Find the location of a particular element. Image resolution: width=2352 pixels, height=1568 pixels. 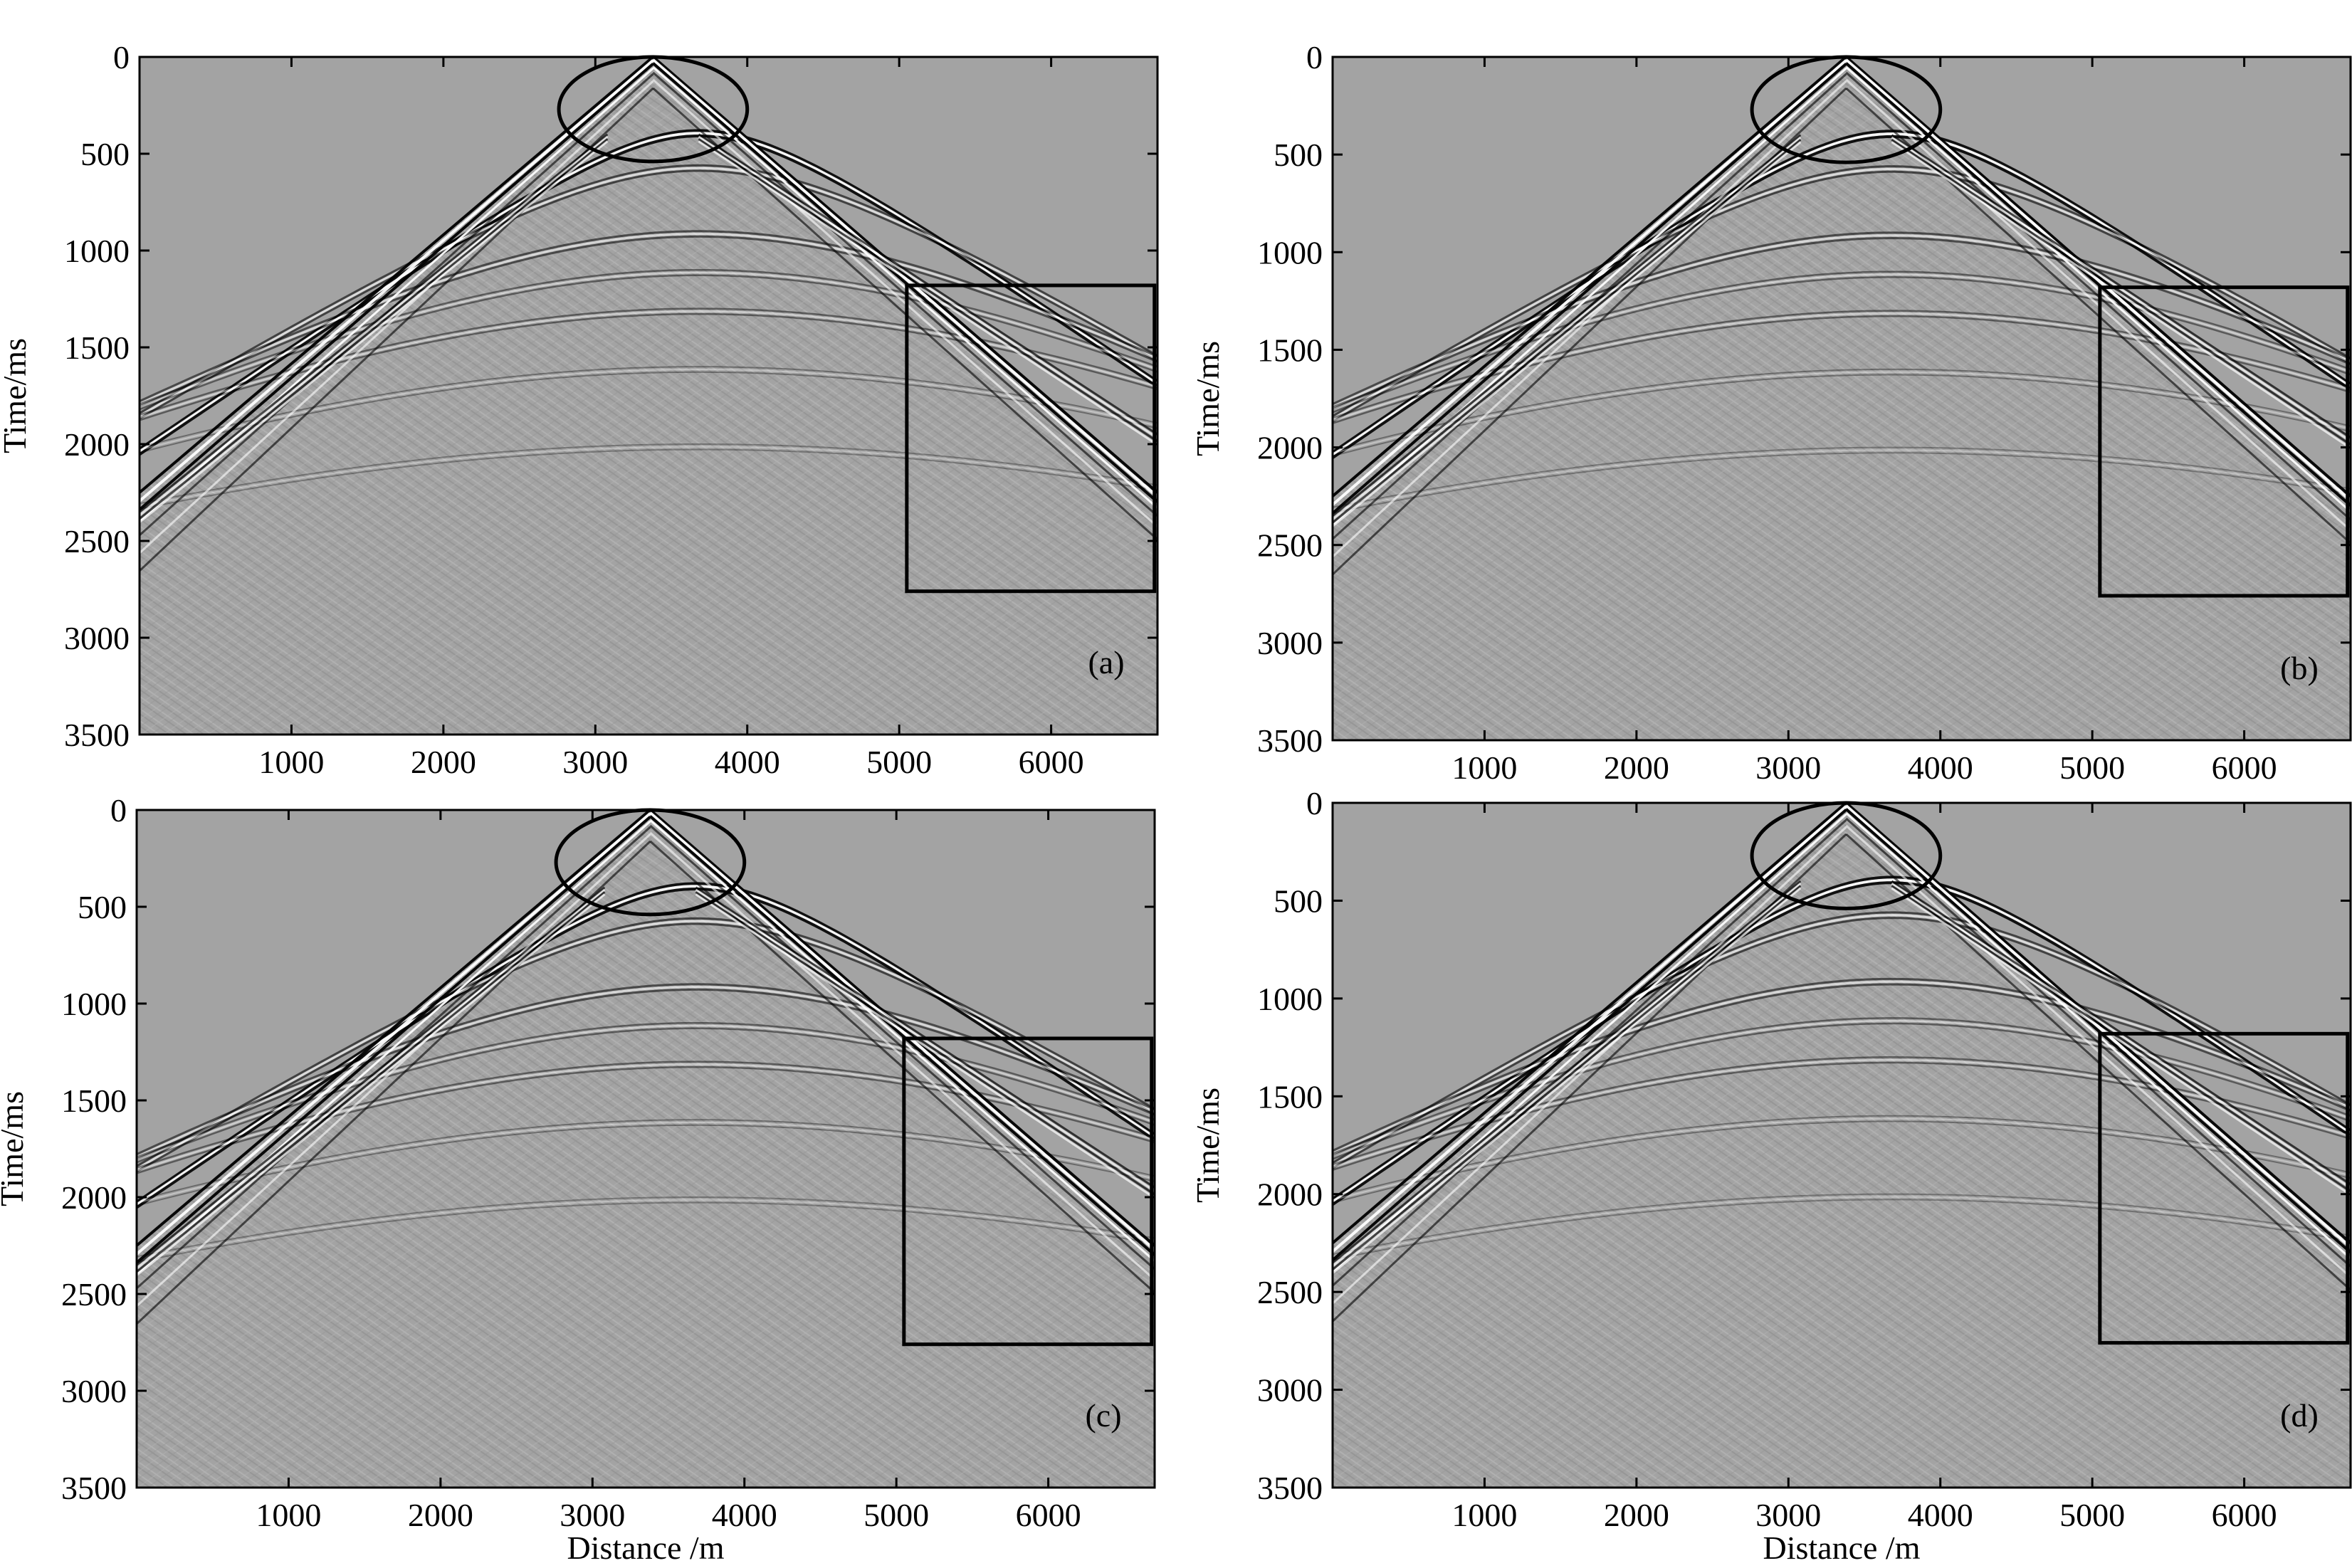

panel-label: (c) is located at coordinates (1103, 1415).